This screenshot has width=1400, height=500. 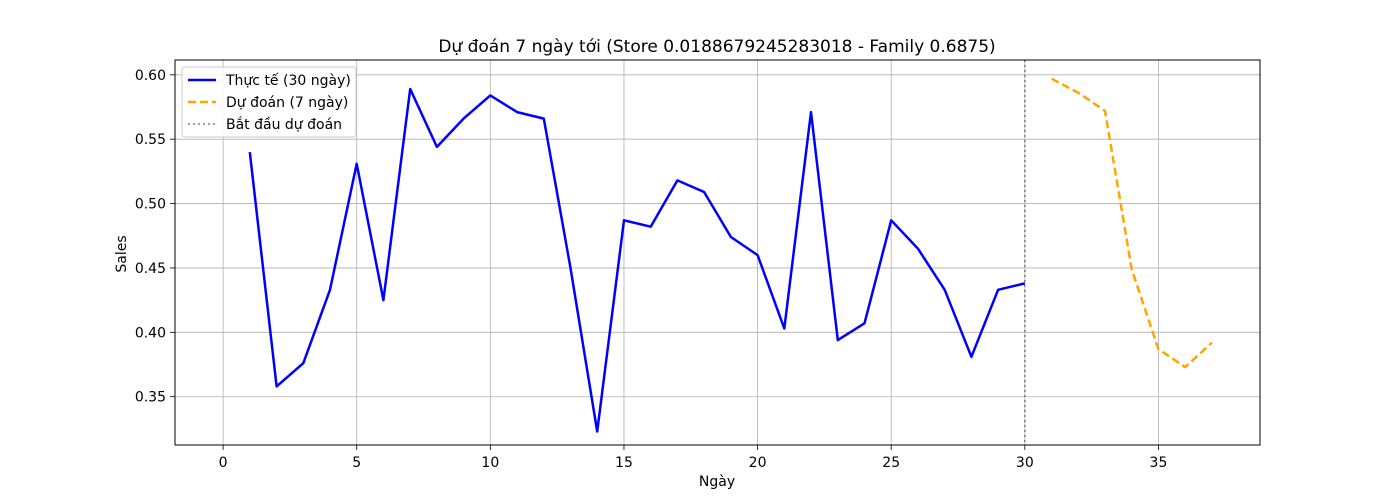 What do you see at coordinates (150, 398) in the screenshot?
I see `y-tick-label: 0.35` at bounding box center [150, 398].